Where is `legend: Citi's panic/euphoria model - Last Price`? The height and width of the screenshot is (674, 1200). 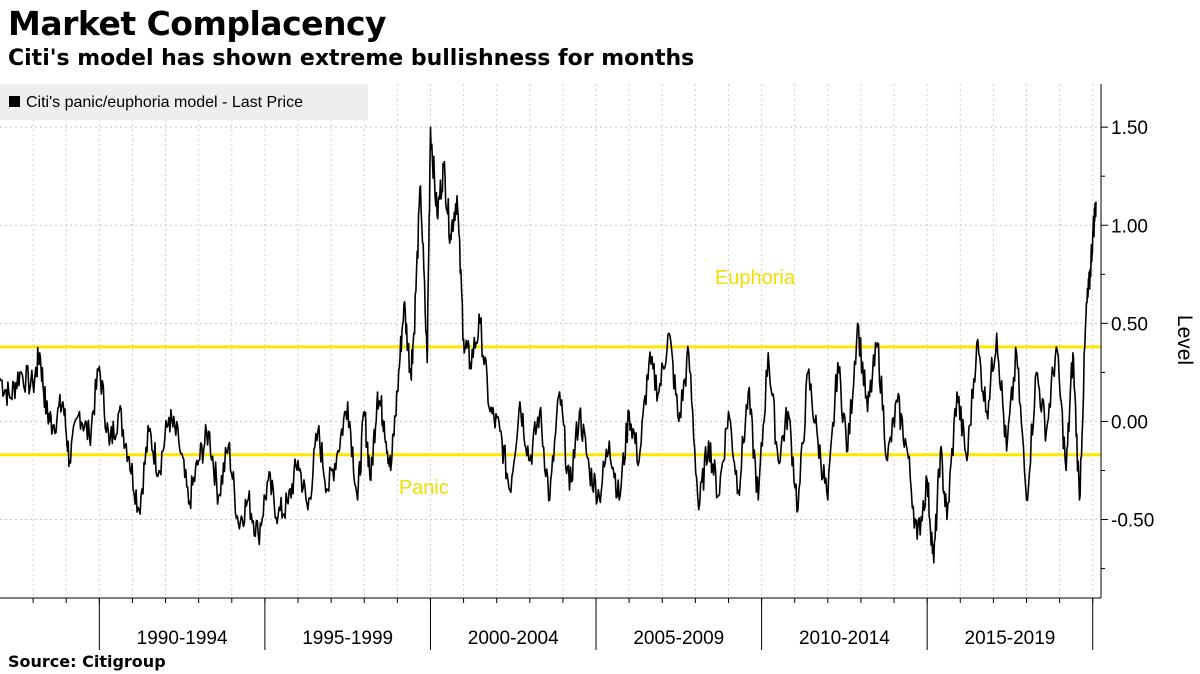
legend: Citi's panic/euphoria model - Last Price is located at coordinates (184, 102).